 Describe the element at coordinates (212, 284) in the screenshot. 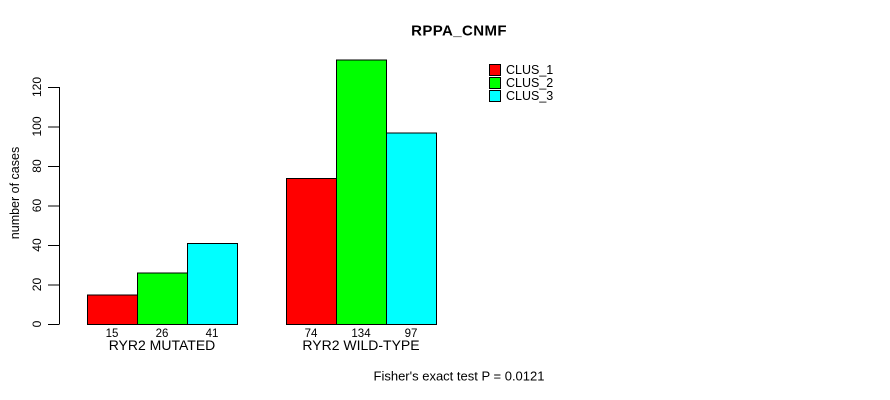

I see `bar-clus_3-group1` at that location.